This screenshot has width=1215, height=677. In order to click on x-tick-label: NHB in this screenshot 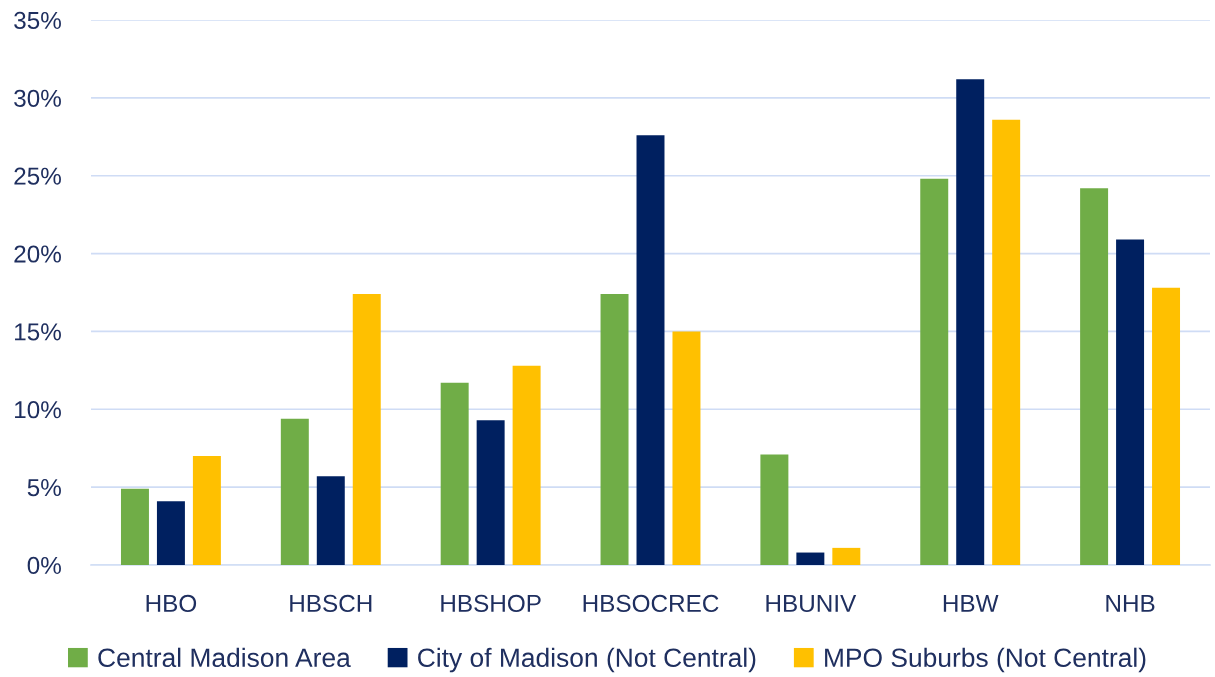, I will do `click(1130, 603)`.